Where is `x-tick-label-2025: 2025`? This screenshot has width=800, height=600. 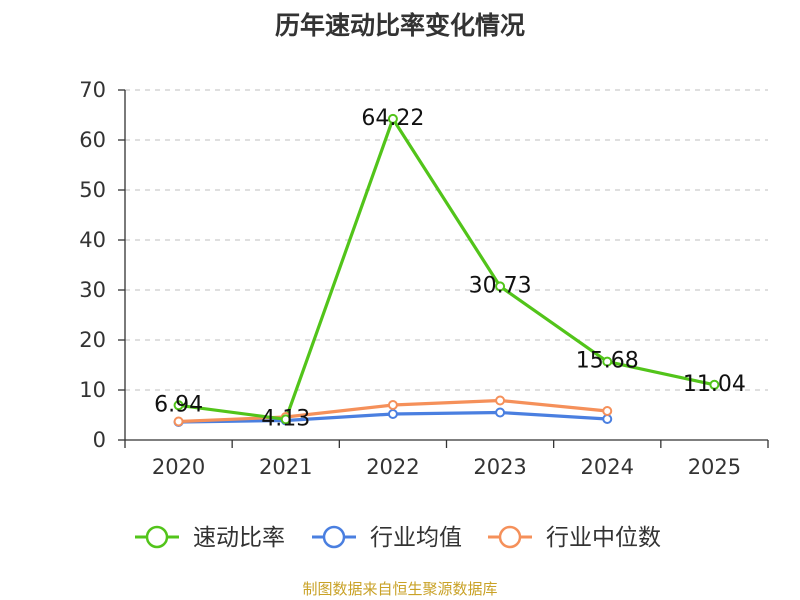
x-tick-label-2025: 2025 is located at coordinates (714, 467).